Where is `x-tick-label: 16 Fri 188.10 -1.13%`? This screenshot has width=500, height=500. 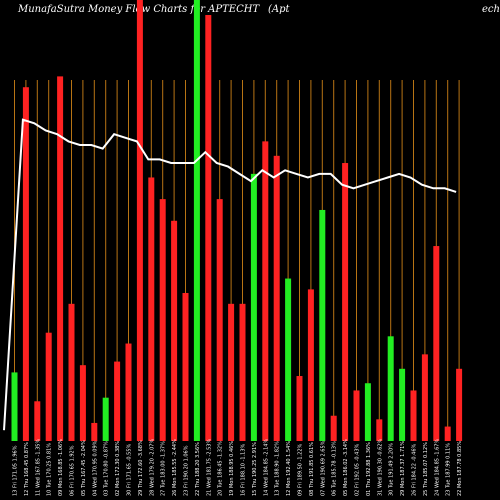 x-tick-label: 16 Fri 188.10 -1.13% is located at coordinates (244, 469).